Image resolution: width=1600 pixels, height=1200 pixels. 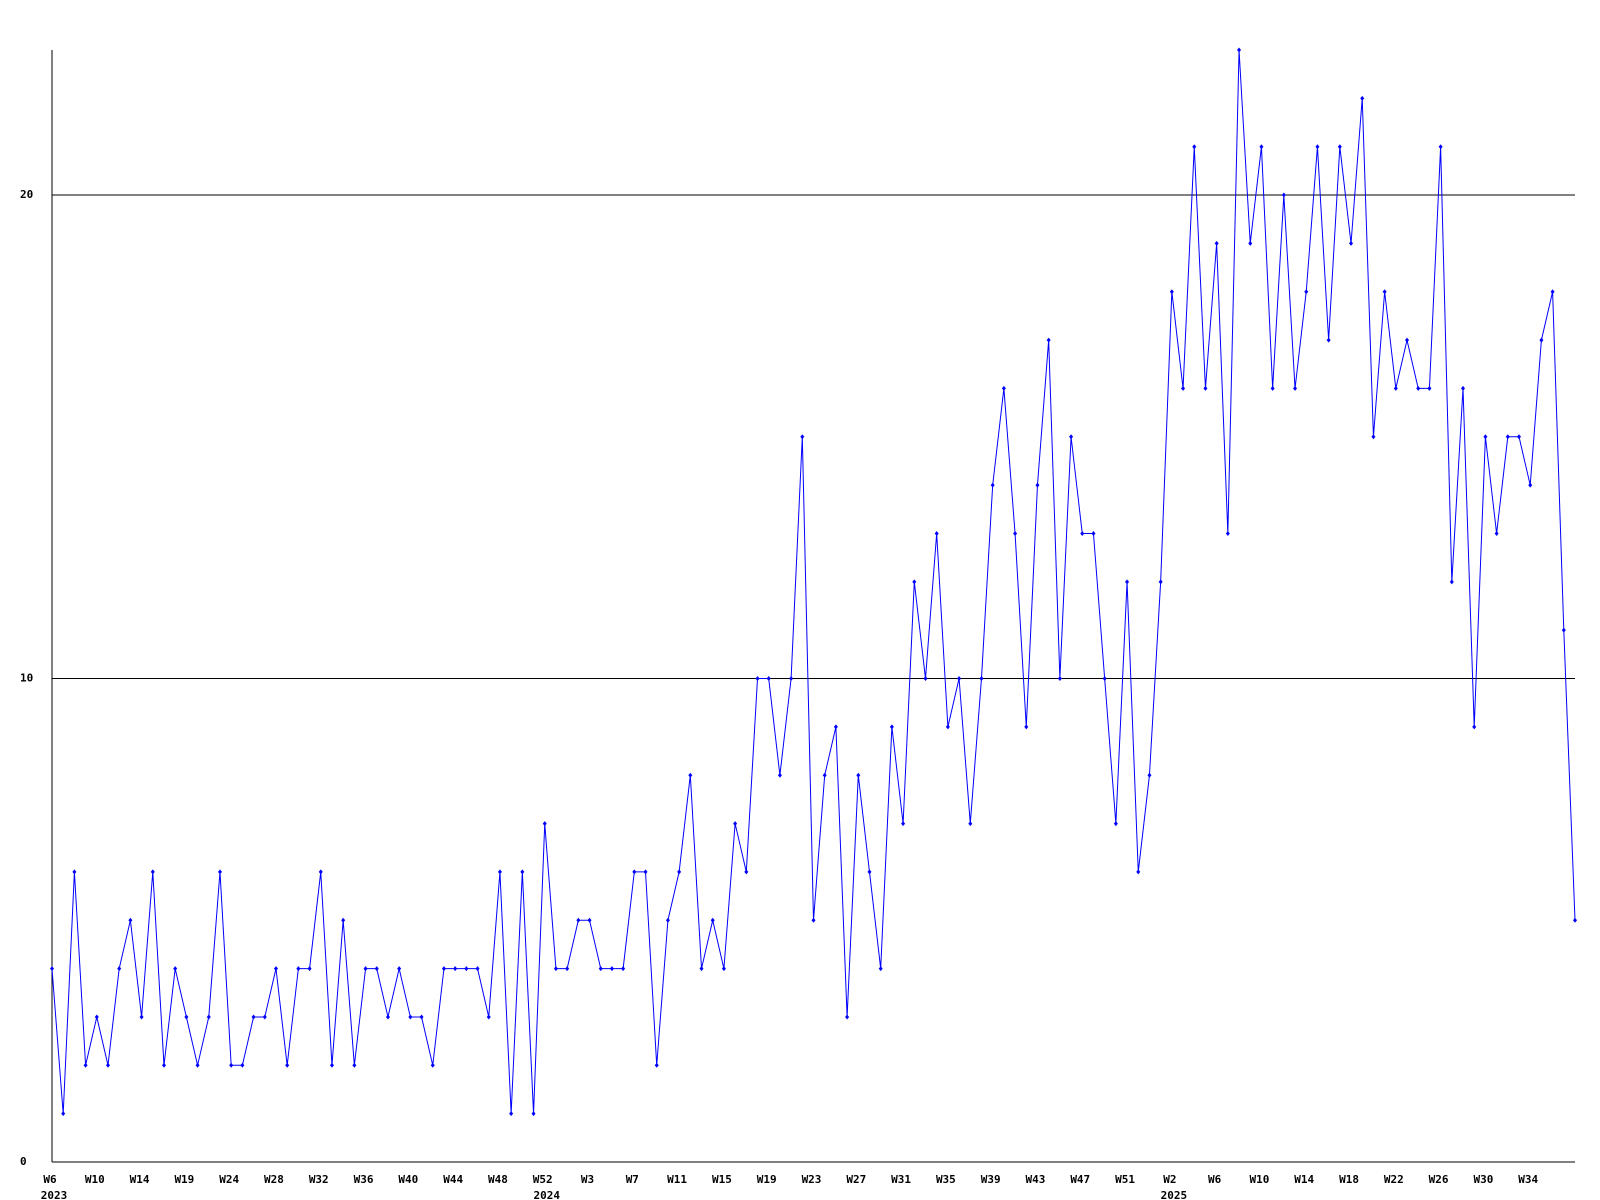 What do you see at coordinates (722, 1179) in the screenshot?
I see `x-tick-label: W15` at bounding box center [722, 1179].